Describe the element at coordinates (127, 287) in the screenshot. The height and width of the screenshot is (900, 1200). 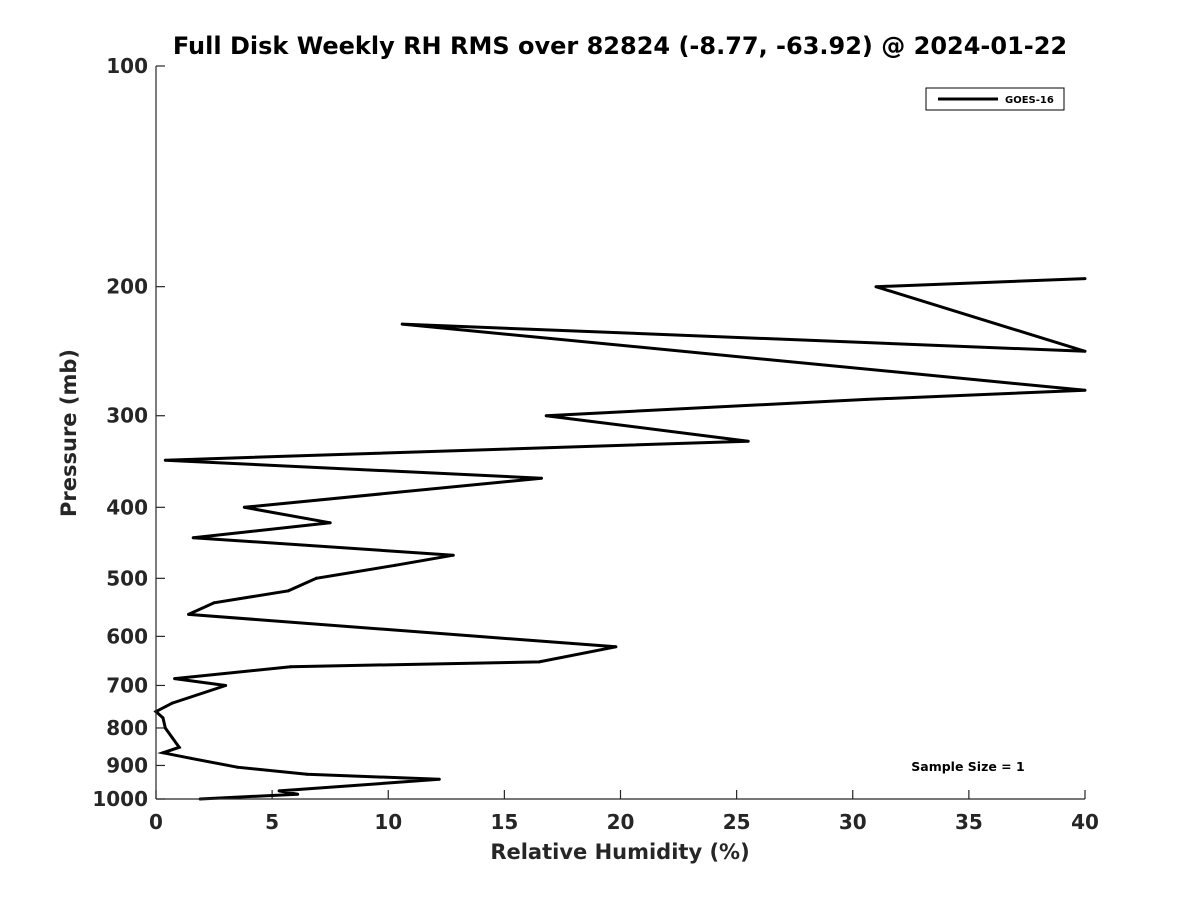
I see `y-tick-label-200: 200` at that location.